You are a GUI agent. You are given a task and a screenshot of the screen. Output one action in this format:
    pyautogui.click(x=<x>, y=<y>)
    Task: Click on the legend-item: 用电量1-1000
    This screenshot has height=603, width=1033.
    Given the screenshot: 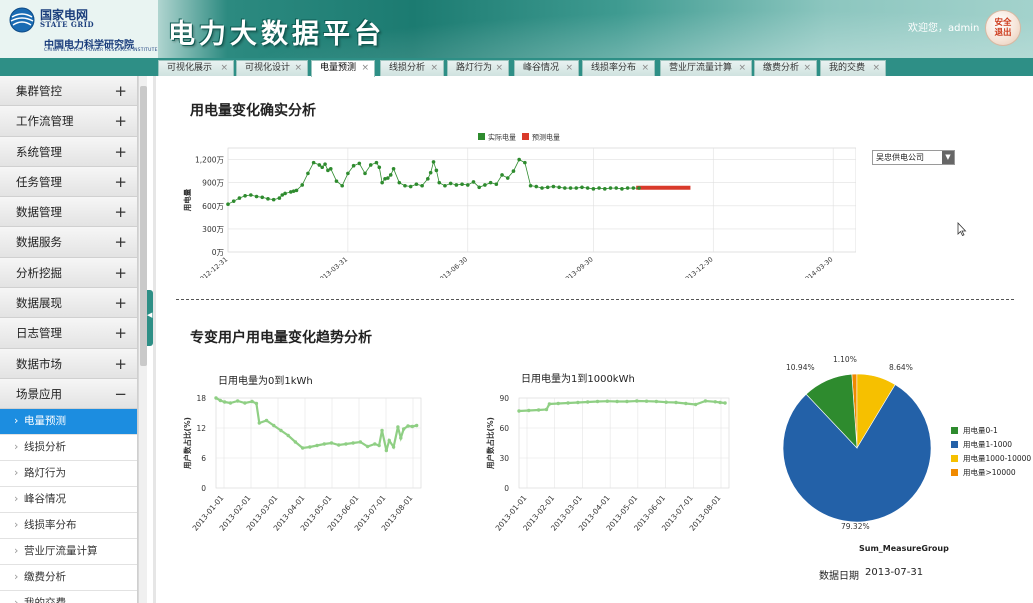 What is the action you would take?
    pyautogui.click(x=981, y=445)
    